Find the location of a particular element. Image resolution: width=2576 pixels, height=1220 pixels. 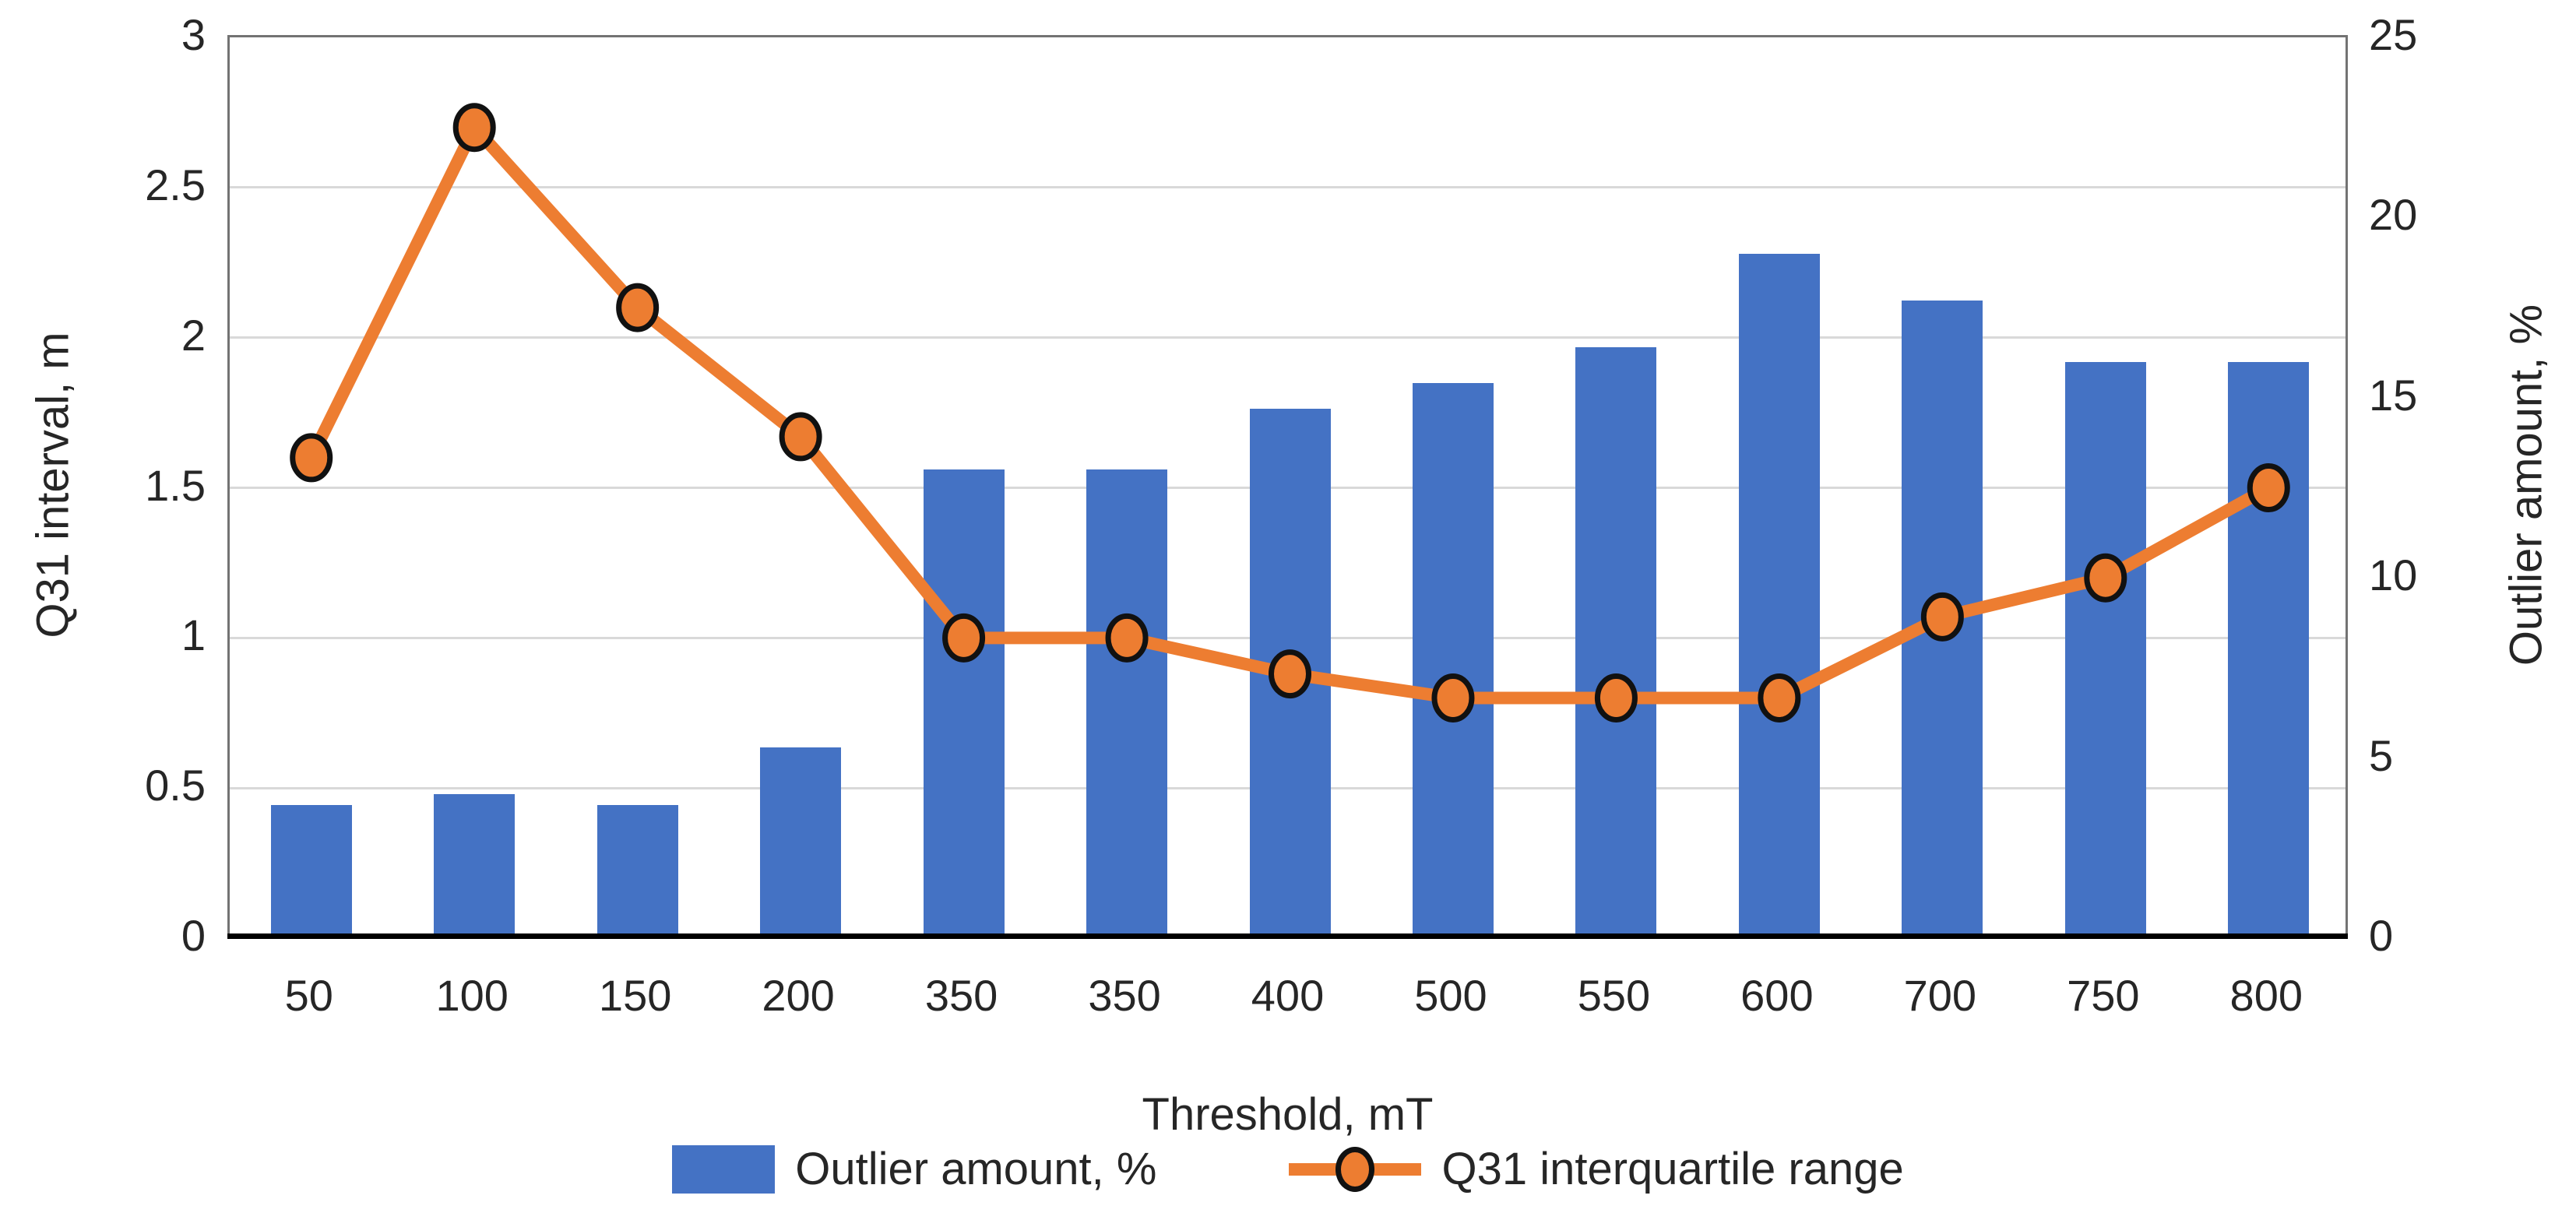

x-tick-label-6: 400 is located at coordinates (1288, 995).